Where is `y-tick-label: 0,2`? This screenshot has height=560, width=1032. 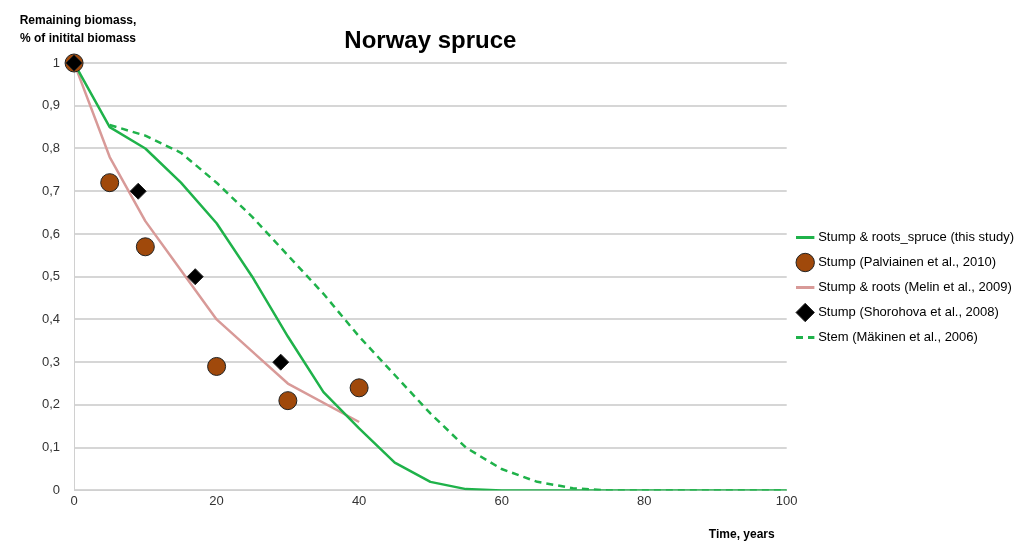 y-tick-label: 0,2 is located at coordinates (51, 404).